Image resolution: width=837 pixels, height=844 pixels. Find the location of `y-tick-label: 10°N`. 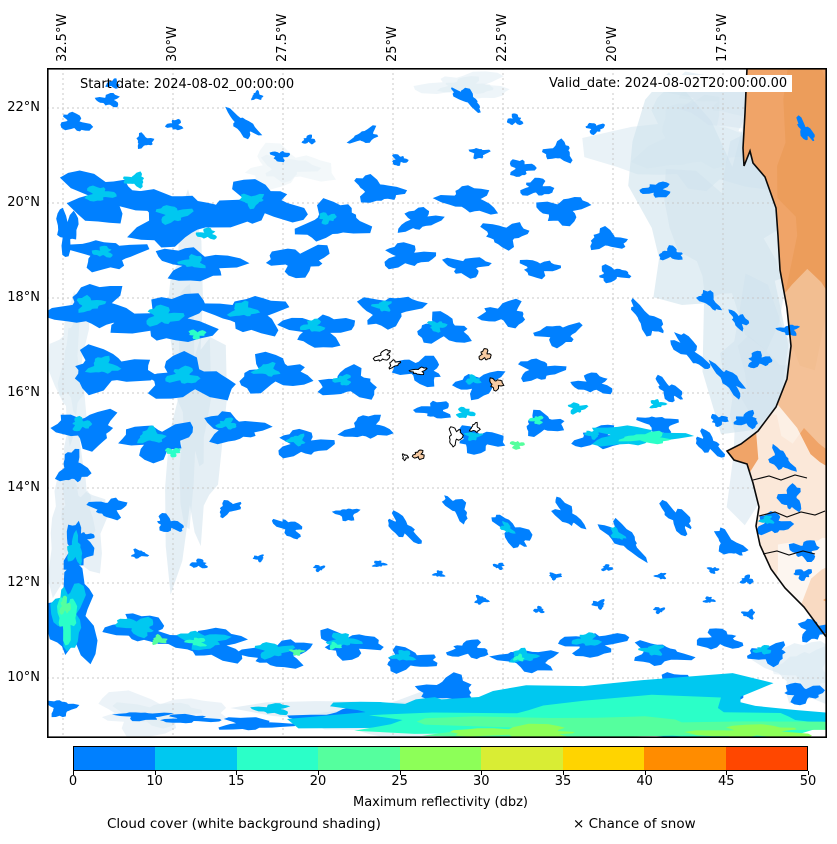

y-tick-label: 10°N is located at coordinates (23, 677).